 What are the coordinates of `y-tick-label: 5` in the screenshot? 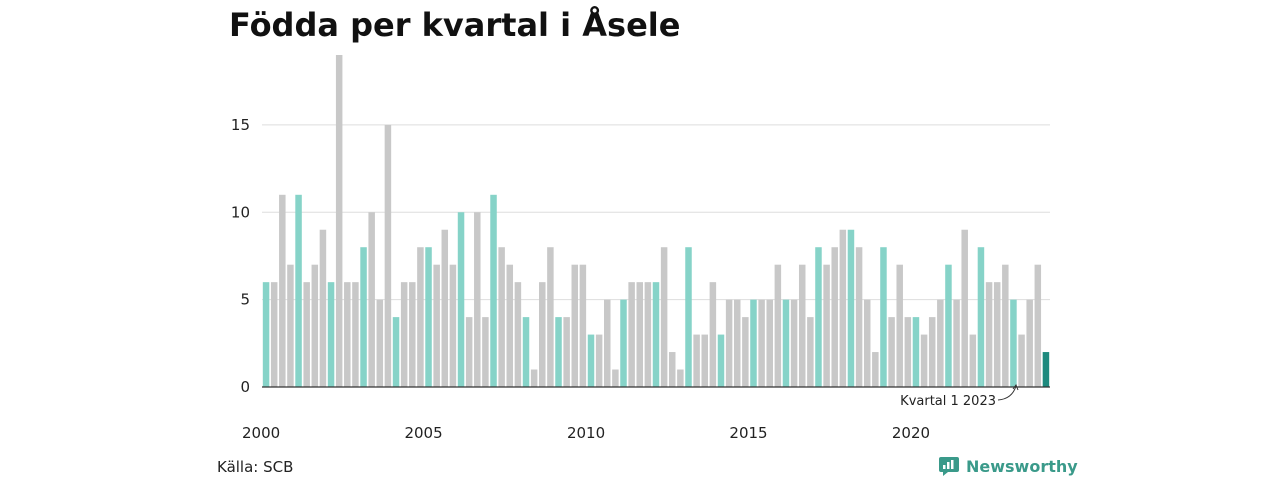 It's located at (245, 300).